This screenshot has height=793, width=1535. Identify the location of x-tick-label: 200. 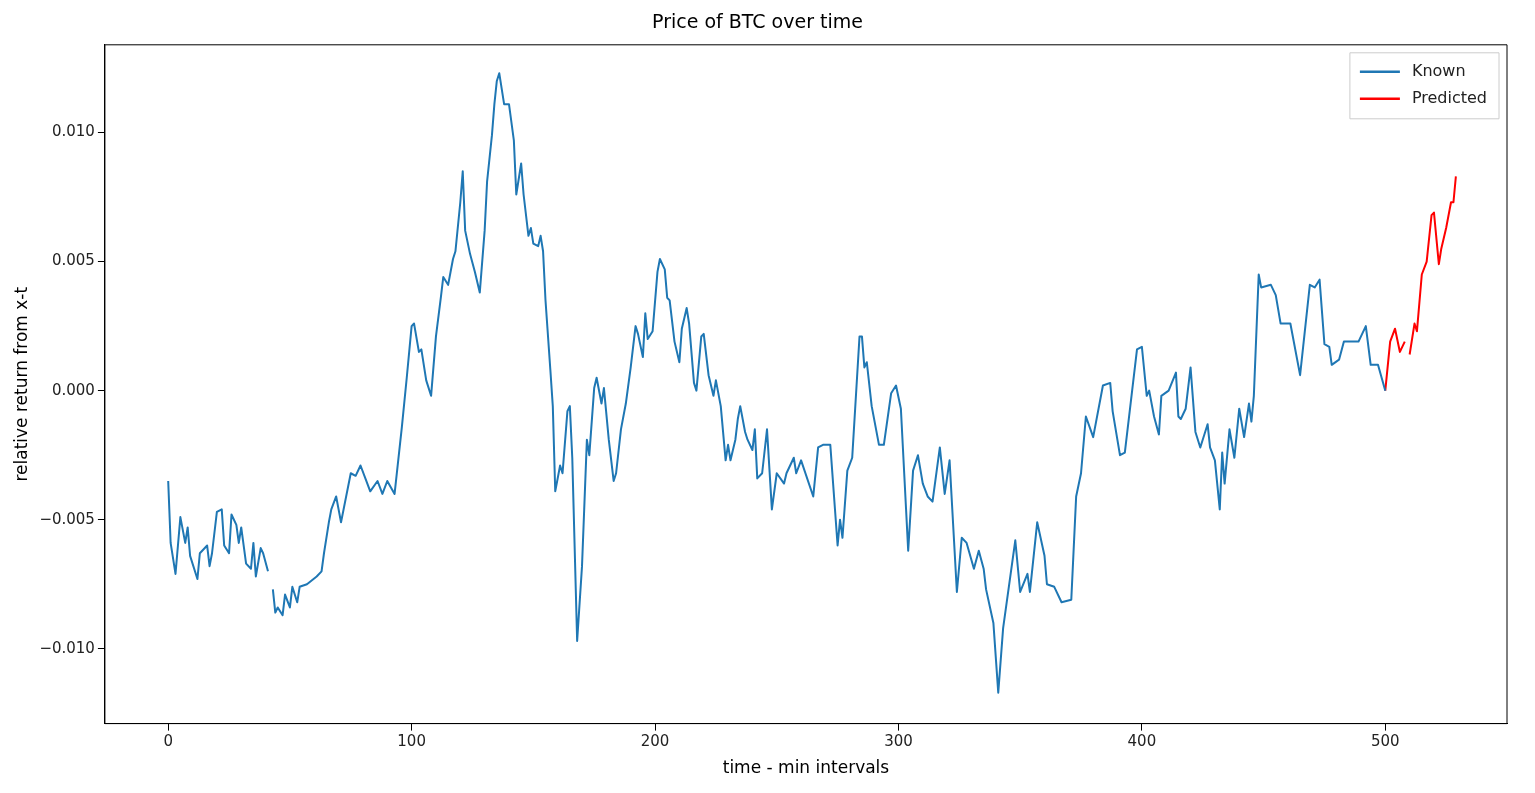
(655, 741).